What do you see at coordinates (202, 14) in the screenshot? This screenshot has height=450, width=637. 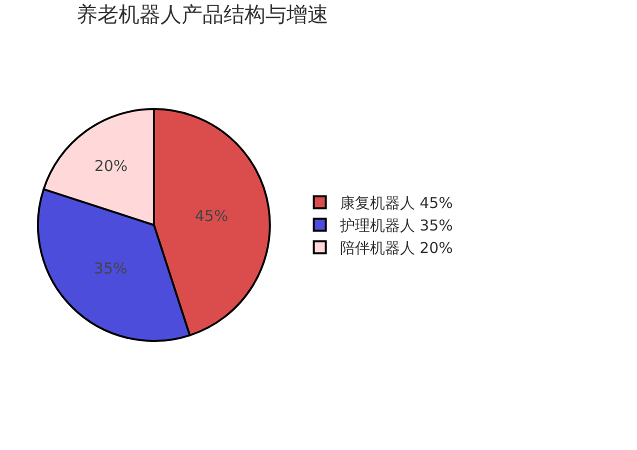 I see `chart-title: 养老机器人产品结构与增速` at bounding box center [202, 14].